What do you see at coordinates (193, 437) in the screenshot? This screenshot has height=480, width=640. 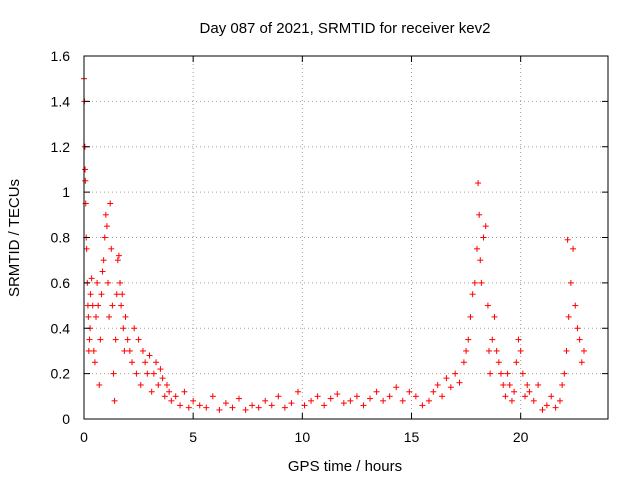 I see `x-tick-label: 5` at bounding box center [193, 437].